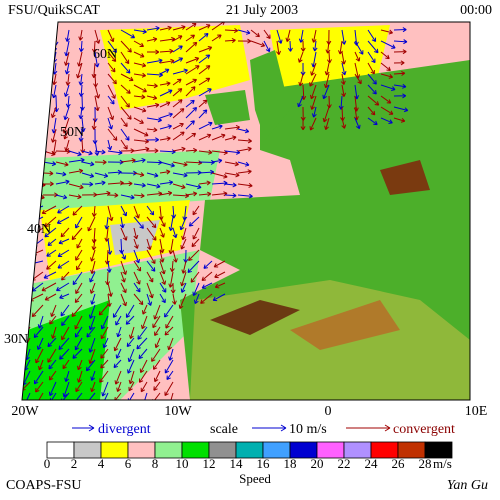 This screenshot has width=500, height=500. What do you see at coordinates (328, 411) in the screenshot?
I see `lon-label: 0` at bounding box center [328, 411].